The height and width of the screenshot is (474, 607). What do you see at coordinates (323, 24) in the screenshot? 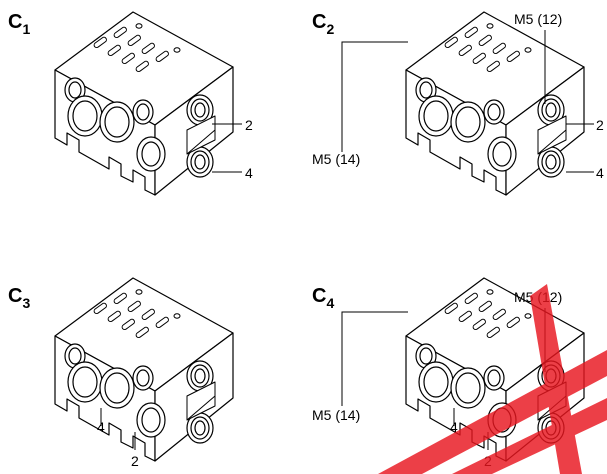
I see `panel-c2-label: C2` at bounding box center [323, 24].